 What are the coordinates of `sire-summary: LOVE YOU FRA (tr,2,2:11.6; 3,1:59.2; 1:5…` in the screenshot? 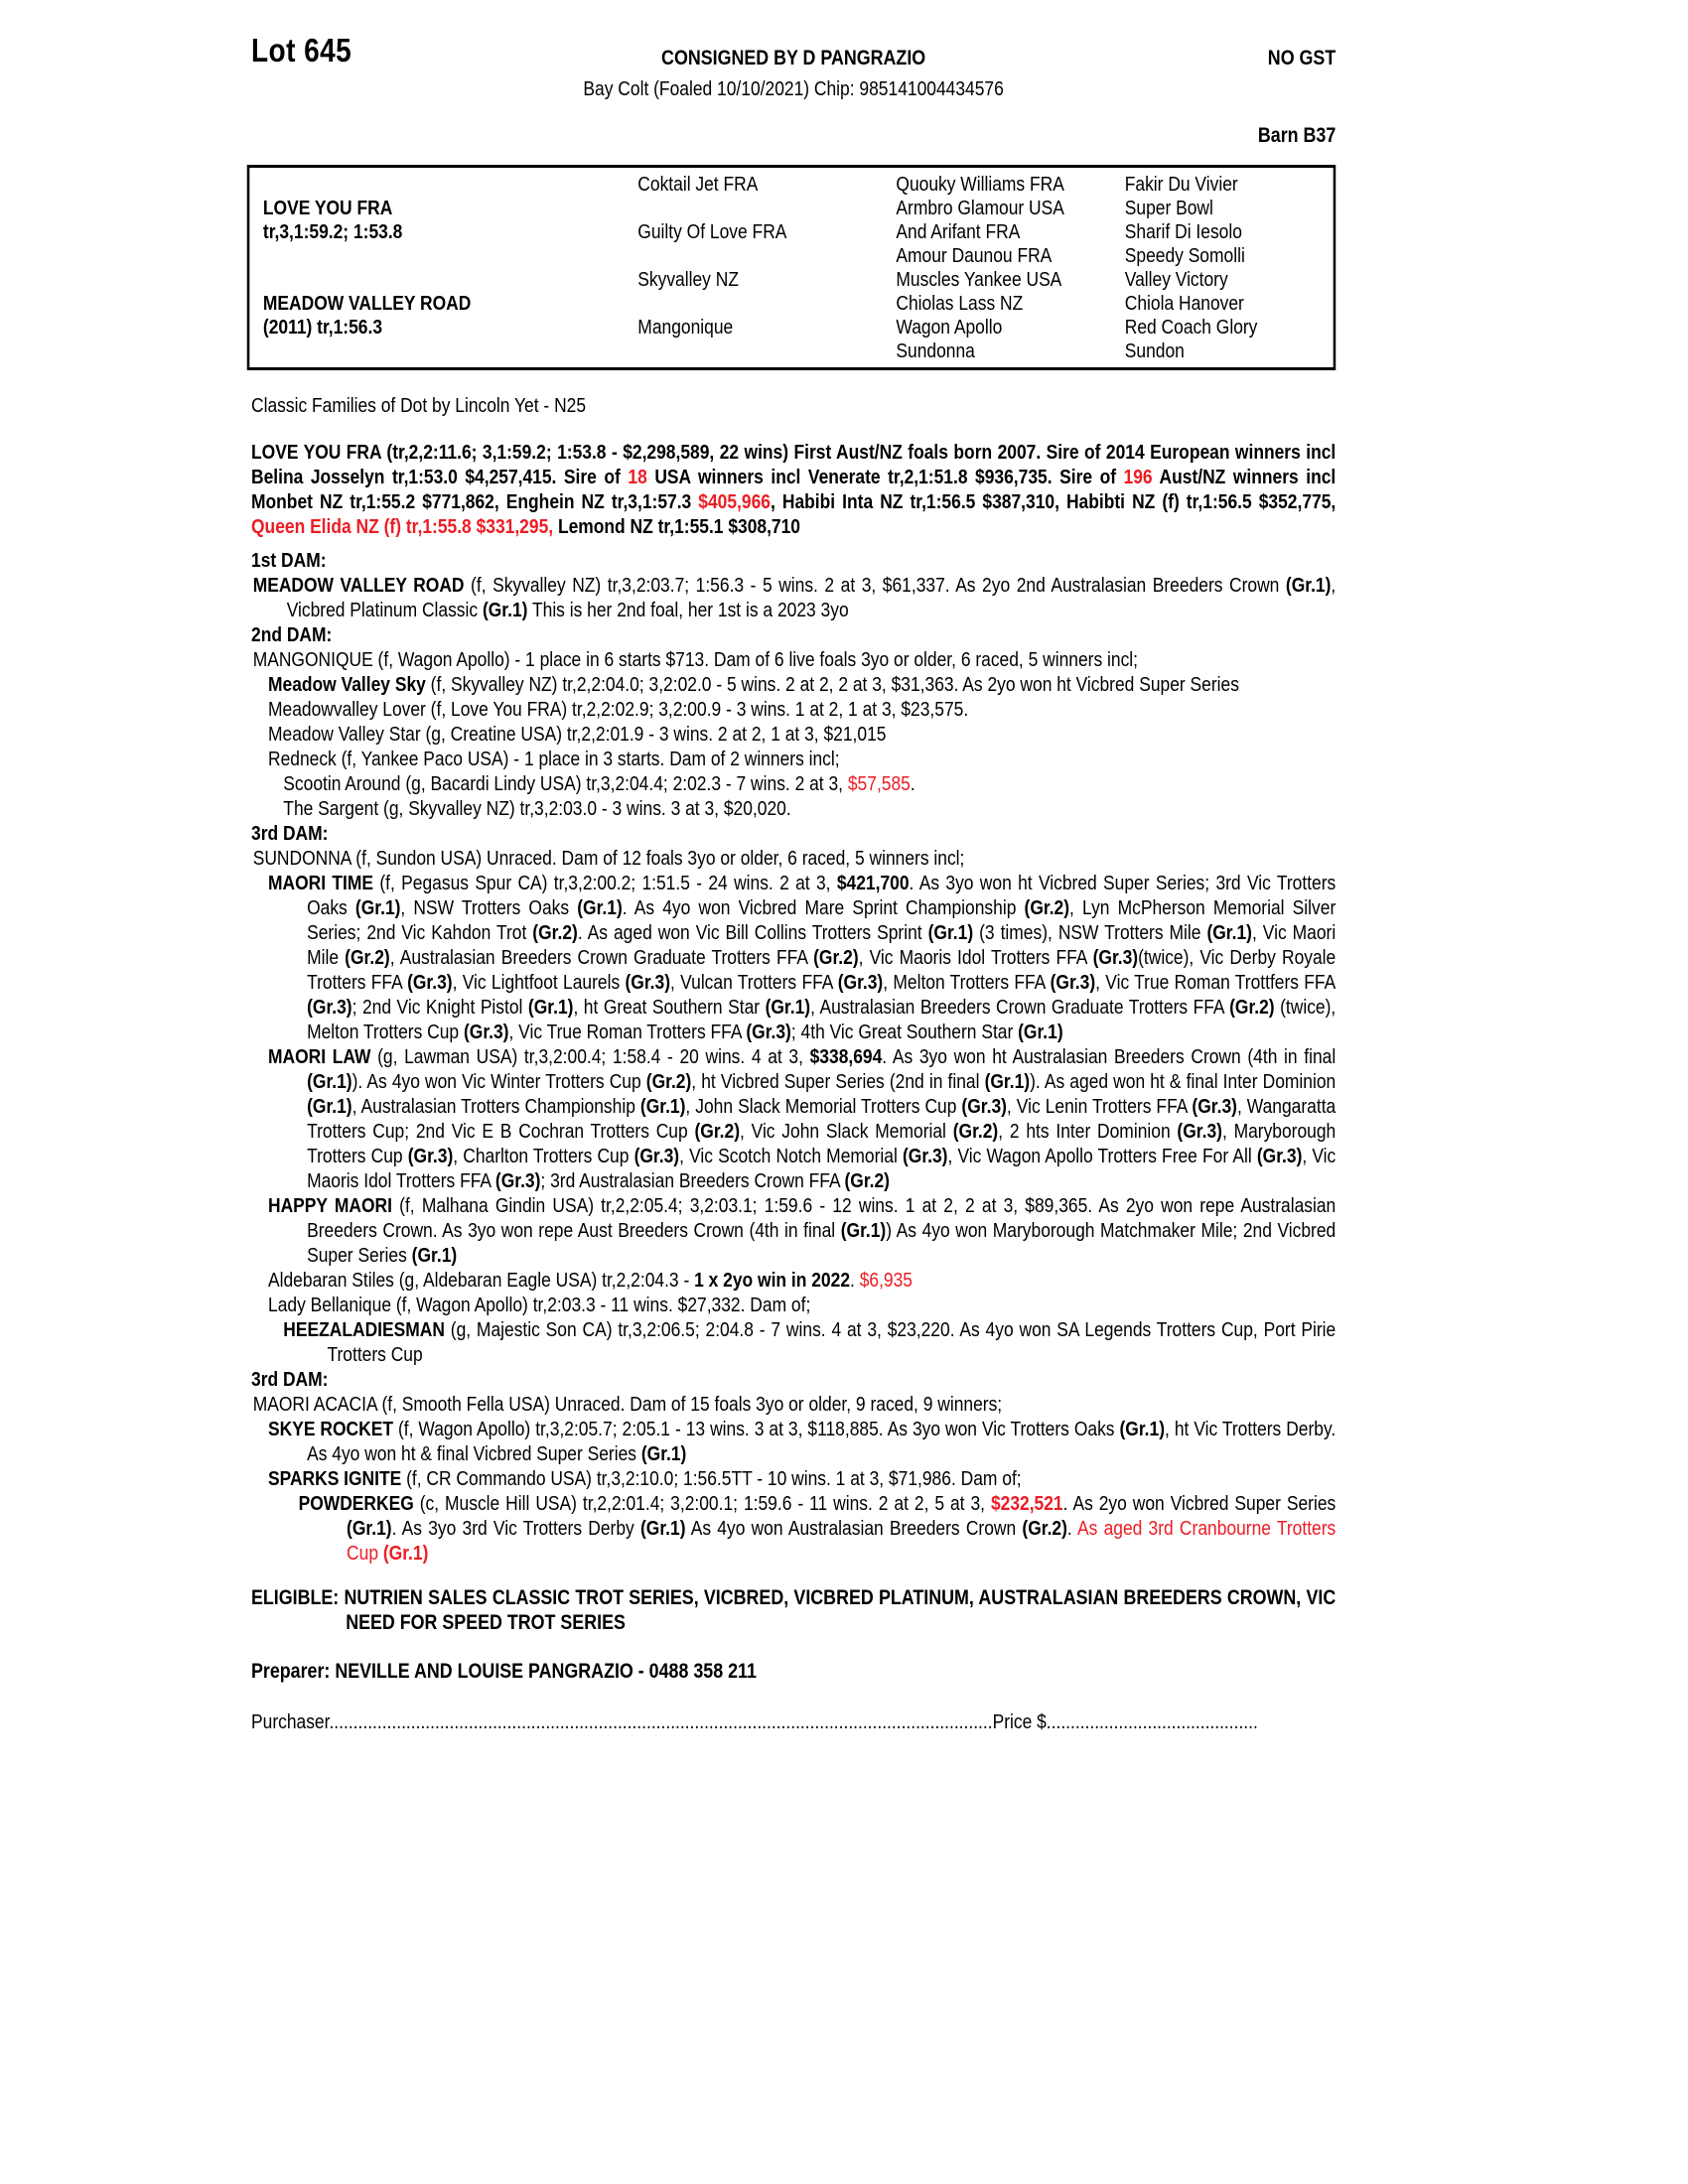 It's located at (793, 489).